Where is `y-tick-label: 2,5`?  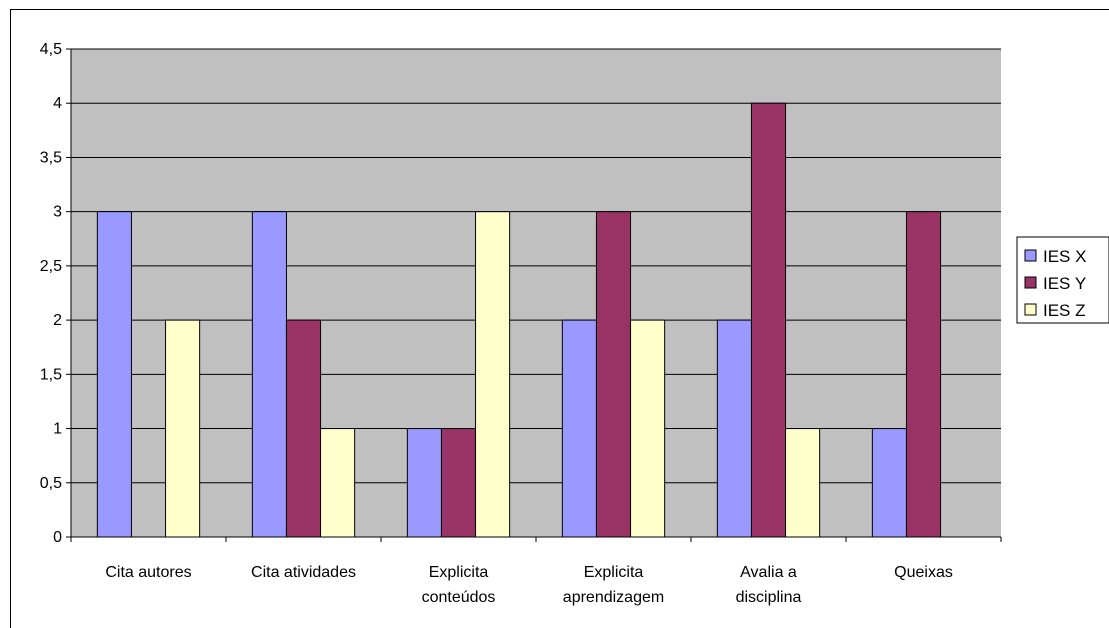
y-tick-label: 2,5 is located at coordinates (51, 266).